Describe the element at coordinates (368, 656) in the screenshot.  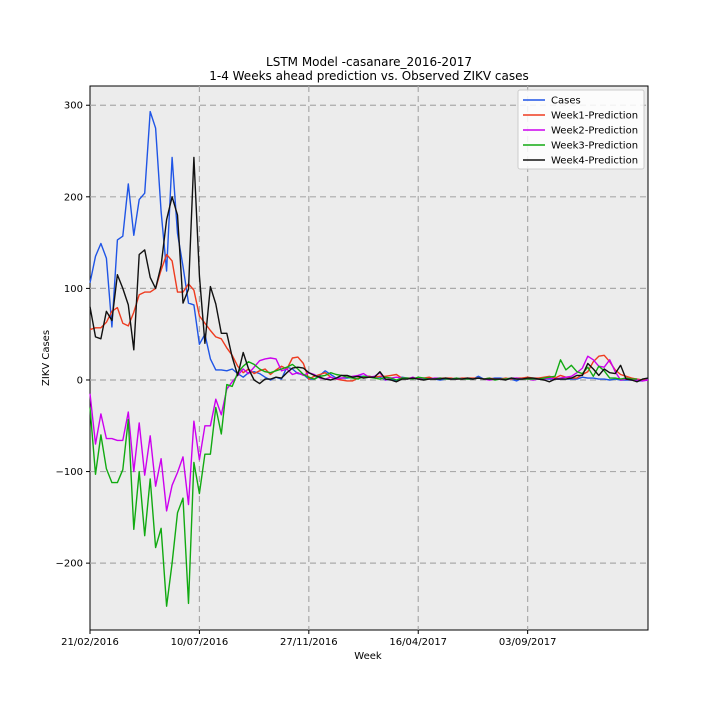
I see `x-axis-label: Week` at that location.